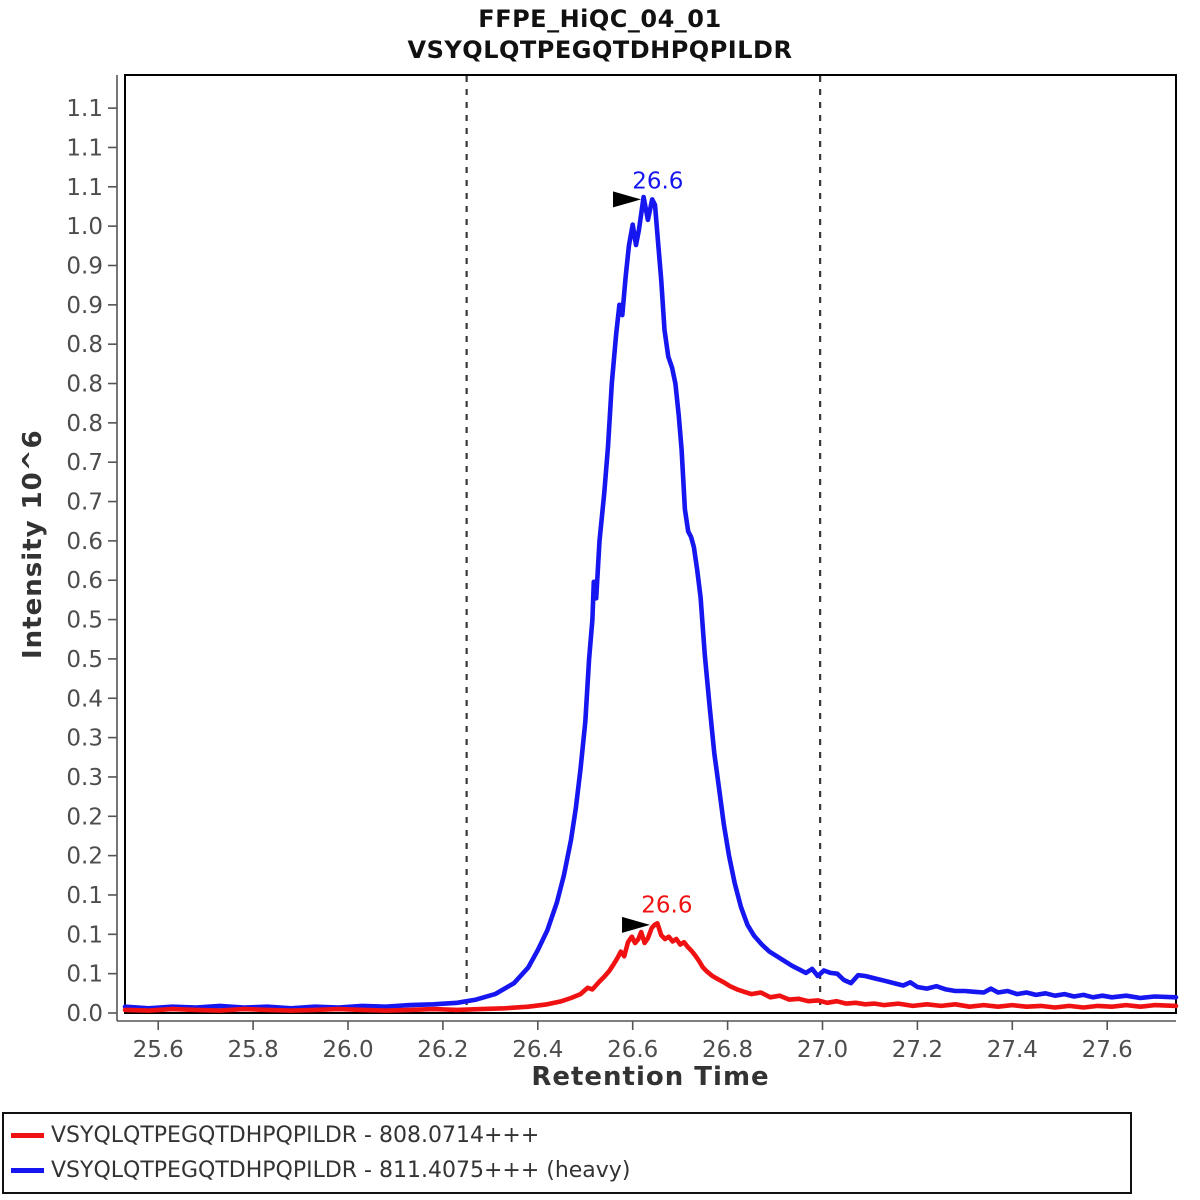 The width and height of the screenshot is (1200, 1200). Describe the element at coordinates (27, 1135) in the screenshot. I see `light-series-line-swatch` at that location.